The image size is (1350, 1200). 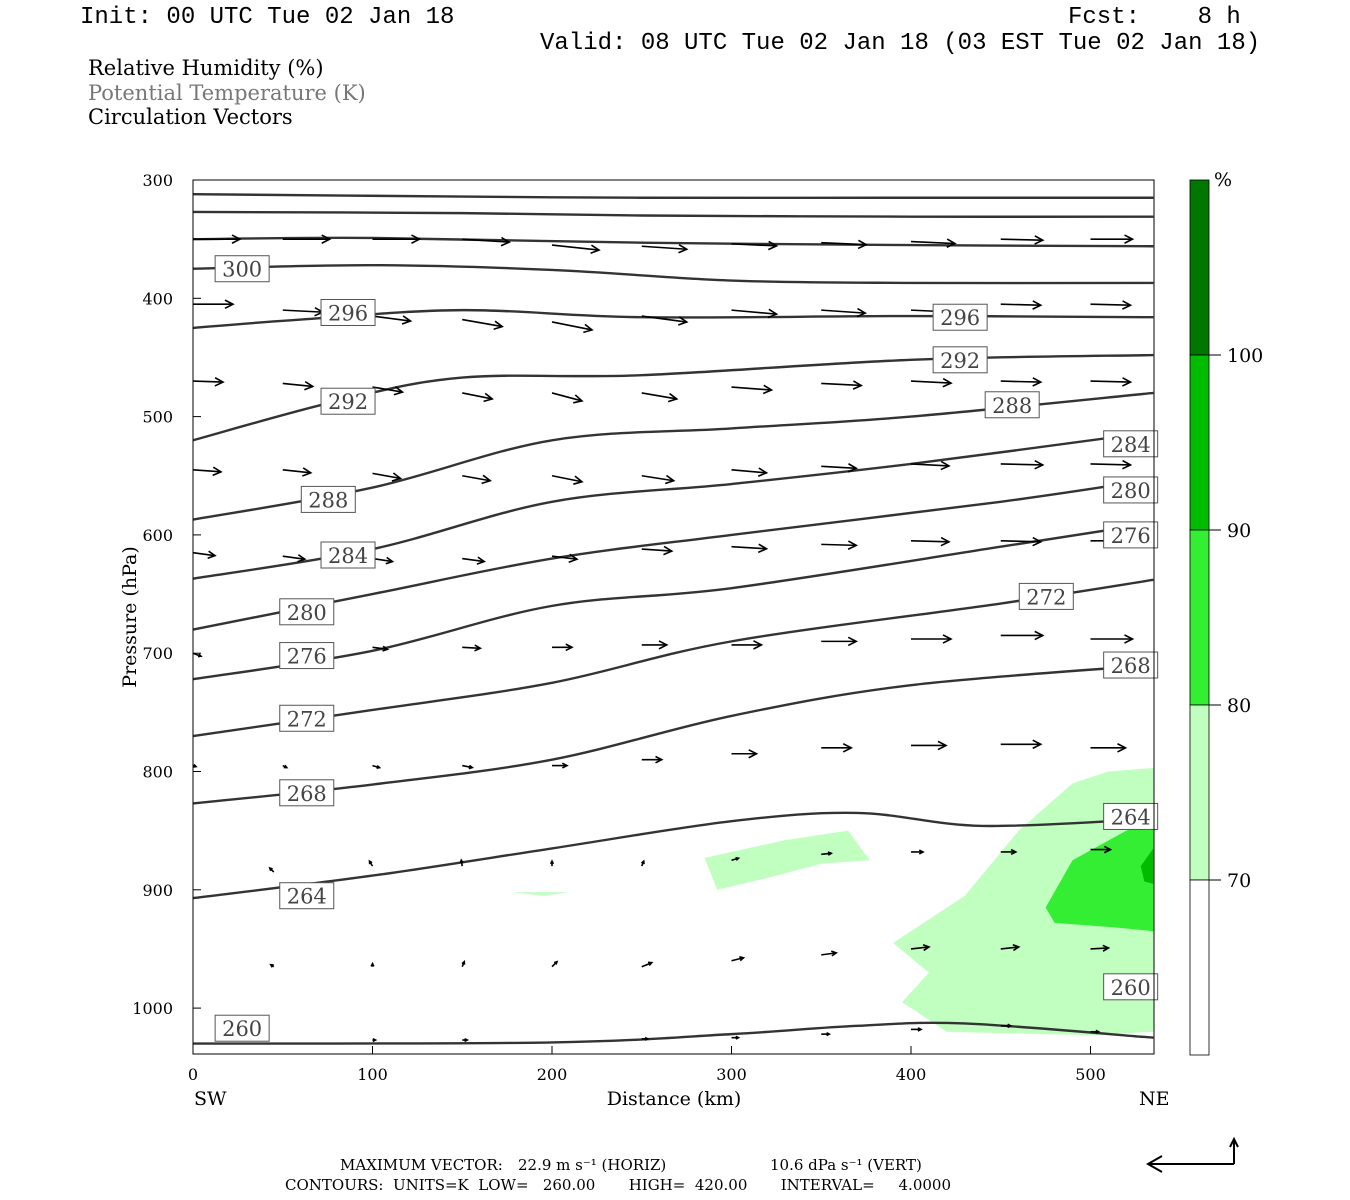 What do you see at coordinates (267, 17) in the screenshot?
I see `init-time: Init: 00 UTC Tue 02 Jan 18` at bounding box center [267, 17].